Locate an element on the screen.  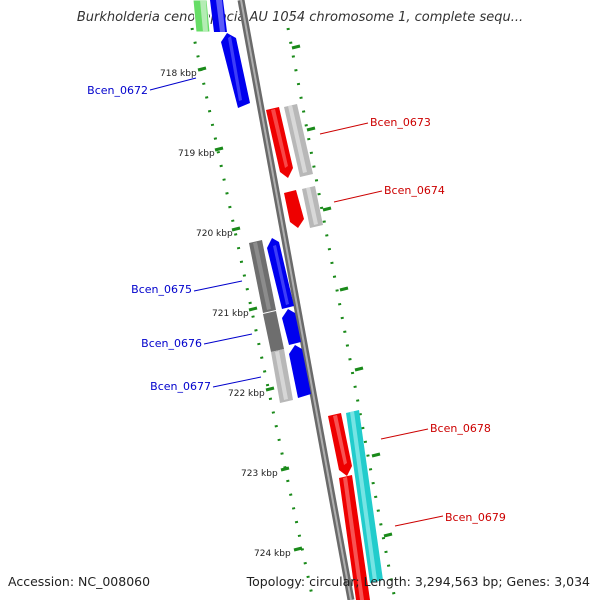
scale-label-718: 718 kbp is located at coordinates (178, 74).